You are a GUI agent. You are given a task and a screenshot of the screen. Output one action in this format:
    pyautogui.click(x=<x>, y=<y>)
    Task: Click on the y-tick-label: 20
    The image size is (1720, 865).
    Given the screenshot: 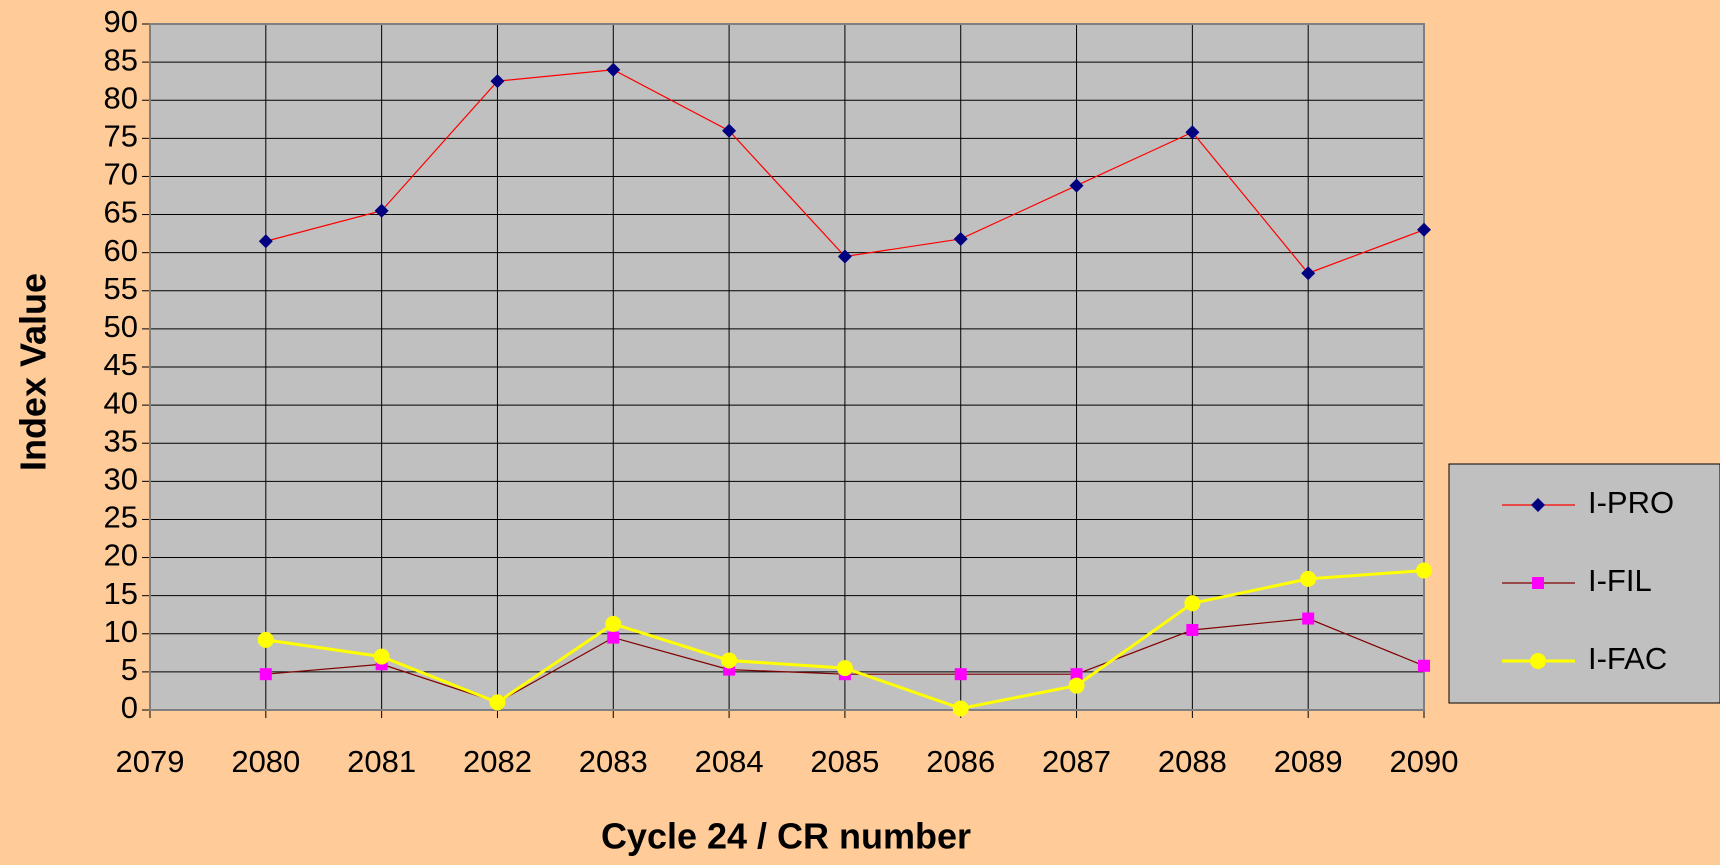 What is the action you would take?
    pyautogui.click(x=121, y=555)
    